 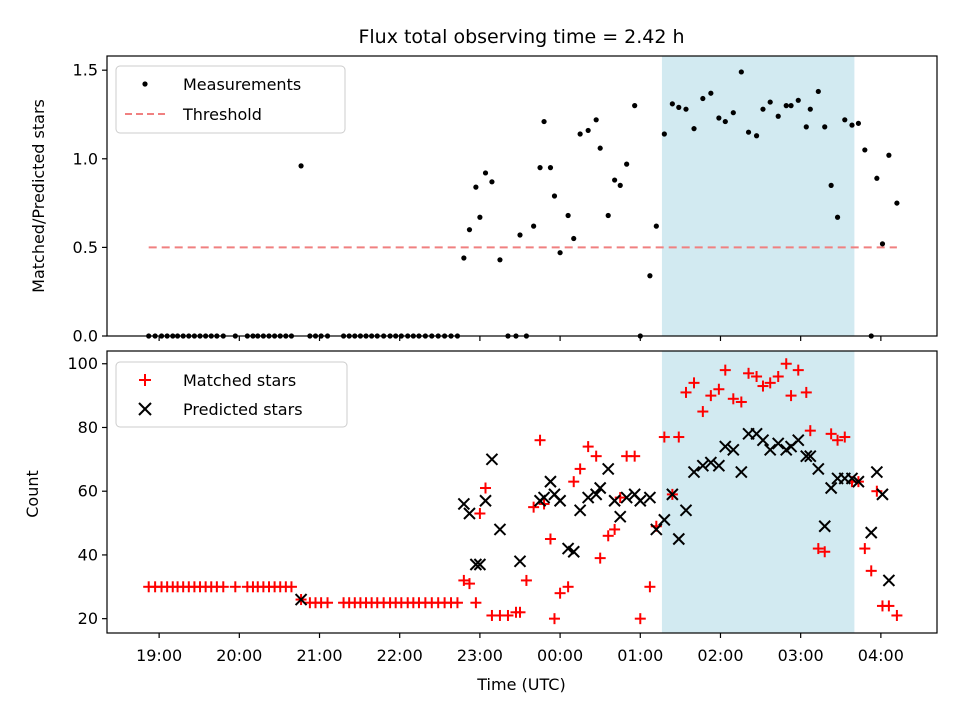 What do you see at coordinates (88, 554) in the screenshot?
I see `y-tick-label: 40` at bounding box center [88, 554].